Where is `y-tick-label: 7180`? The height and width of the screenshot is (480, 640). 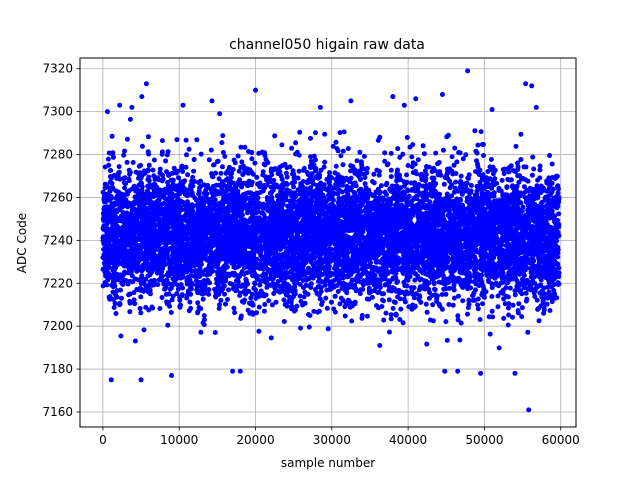
y-tick-label: 7180 is located at coordinates (57, 369).